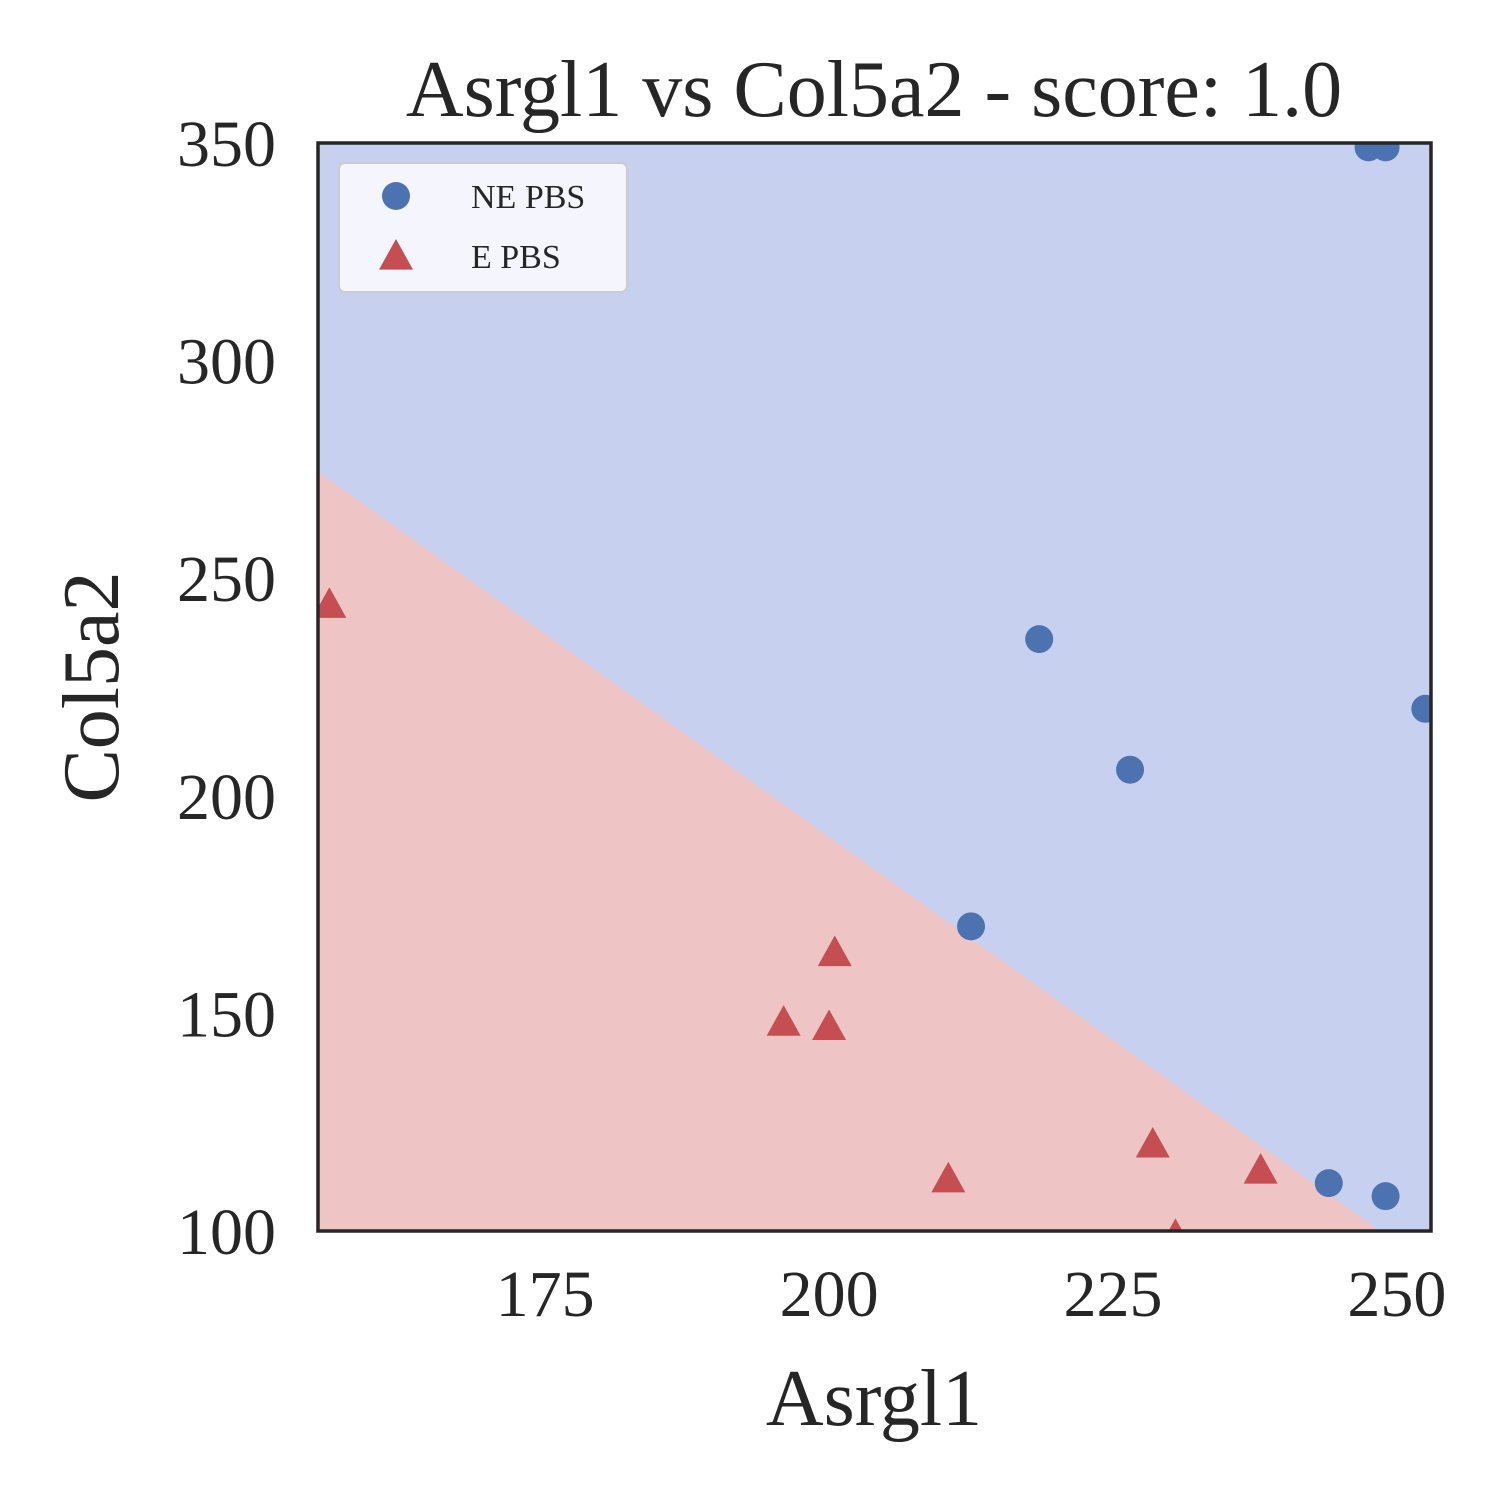  I want to click on legend-box, so click(483, 227).